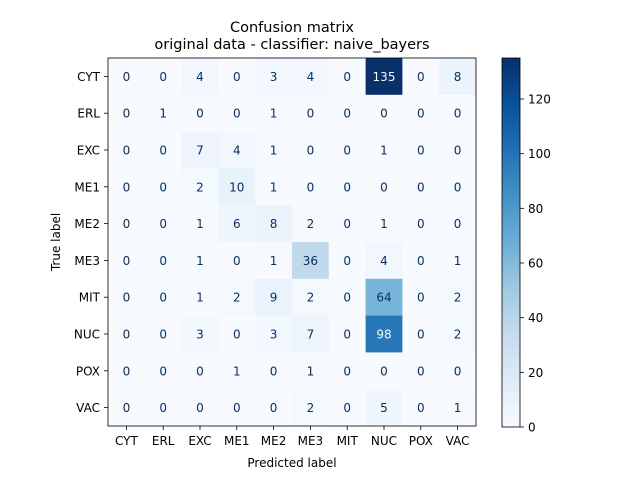  What do you see at coordinates (88, 371) in the screenshot?
I see `y-tick-label: POX` at bounding box center [88, 371].